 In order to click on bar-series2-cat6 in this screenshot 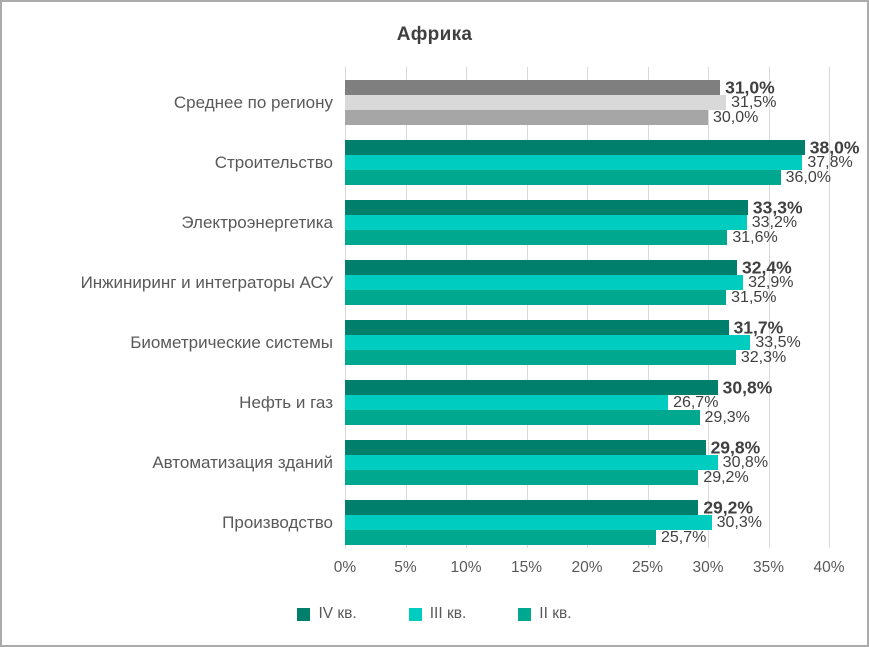, I will do `click(522, 477)`.